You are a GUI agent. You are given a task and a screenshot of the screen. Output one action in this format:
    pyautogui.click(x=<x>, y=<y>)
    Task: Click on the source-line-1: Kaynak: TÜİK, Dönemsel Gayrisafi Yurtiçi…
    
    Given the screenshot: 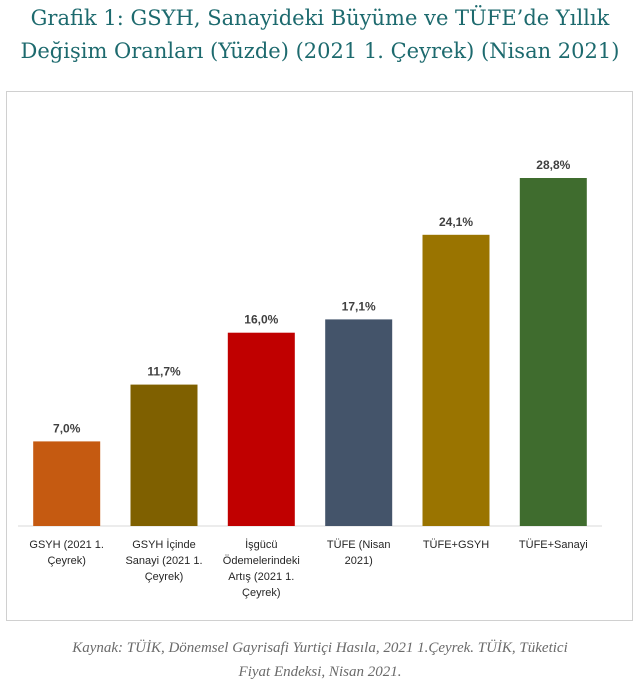 What is the action you would take?
    pyautogui.click(x=320, y=648)
    